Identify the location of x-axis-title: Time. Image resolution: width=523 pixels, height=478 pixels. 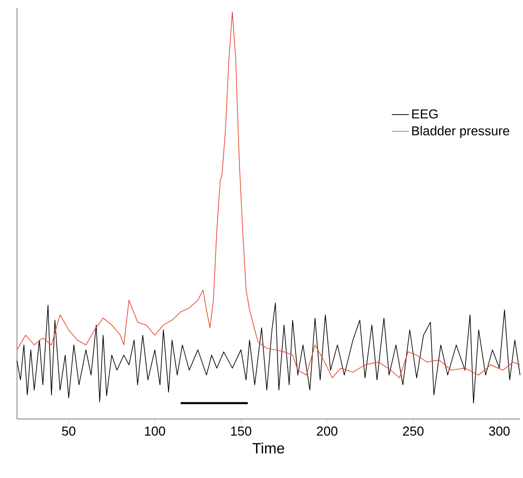
(268, 448).